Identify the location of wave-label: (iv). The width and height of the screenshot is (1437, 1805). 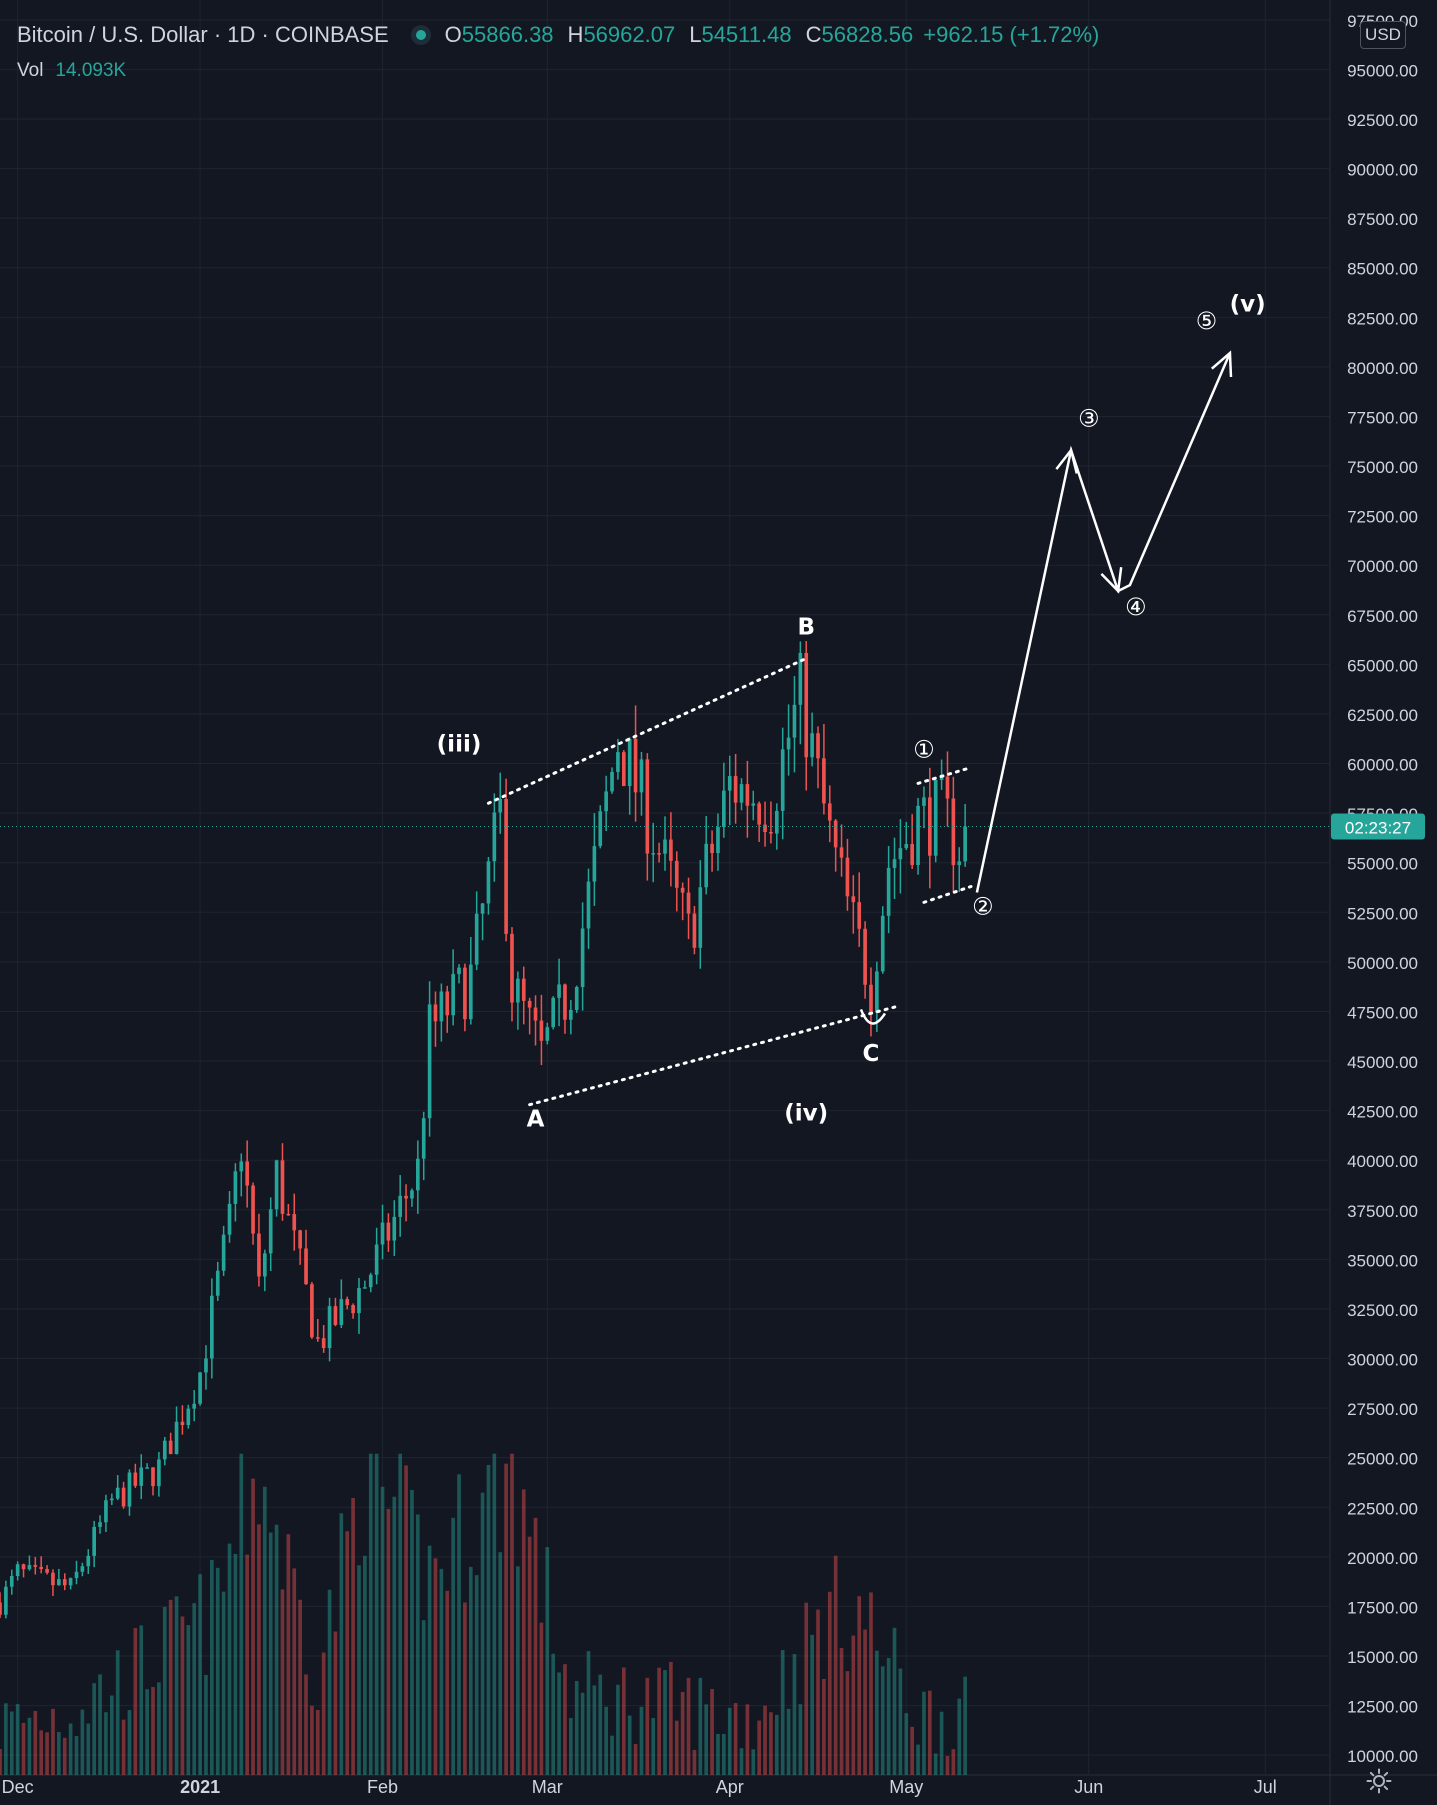
(806, 1114).